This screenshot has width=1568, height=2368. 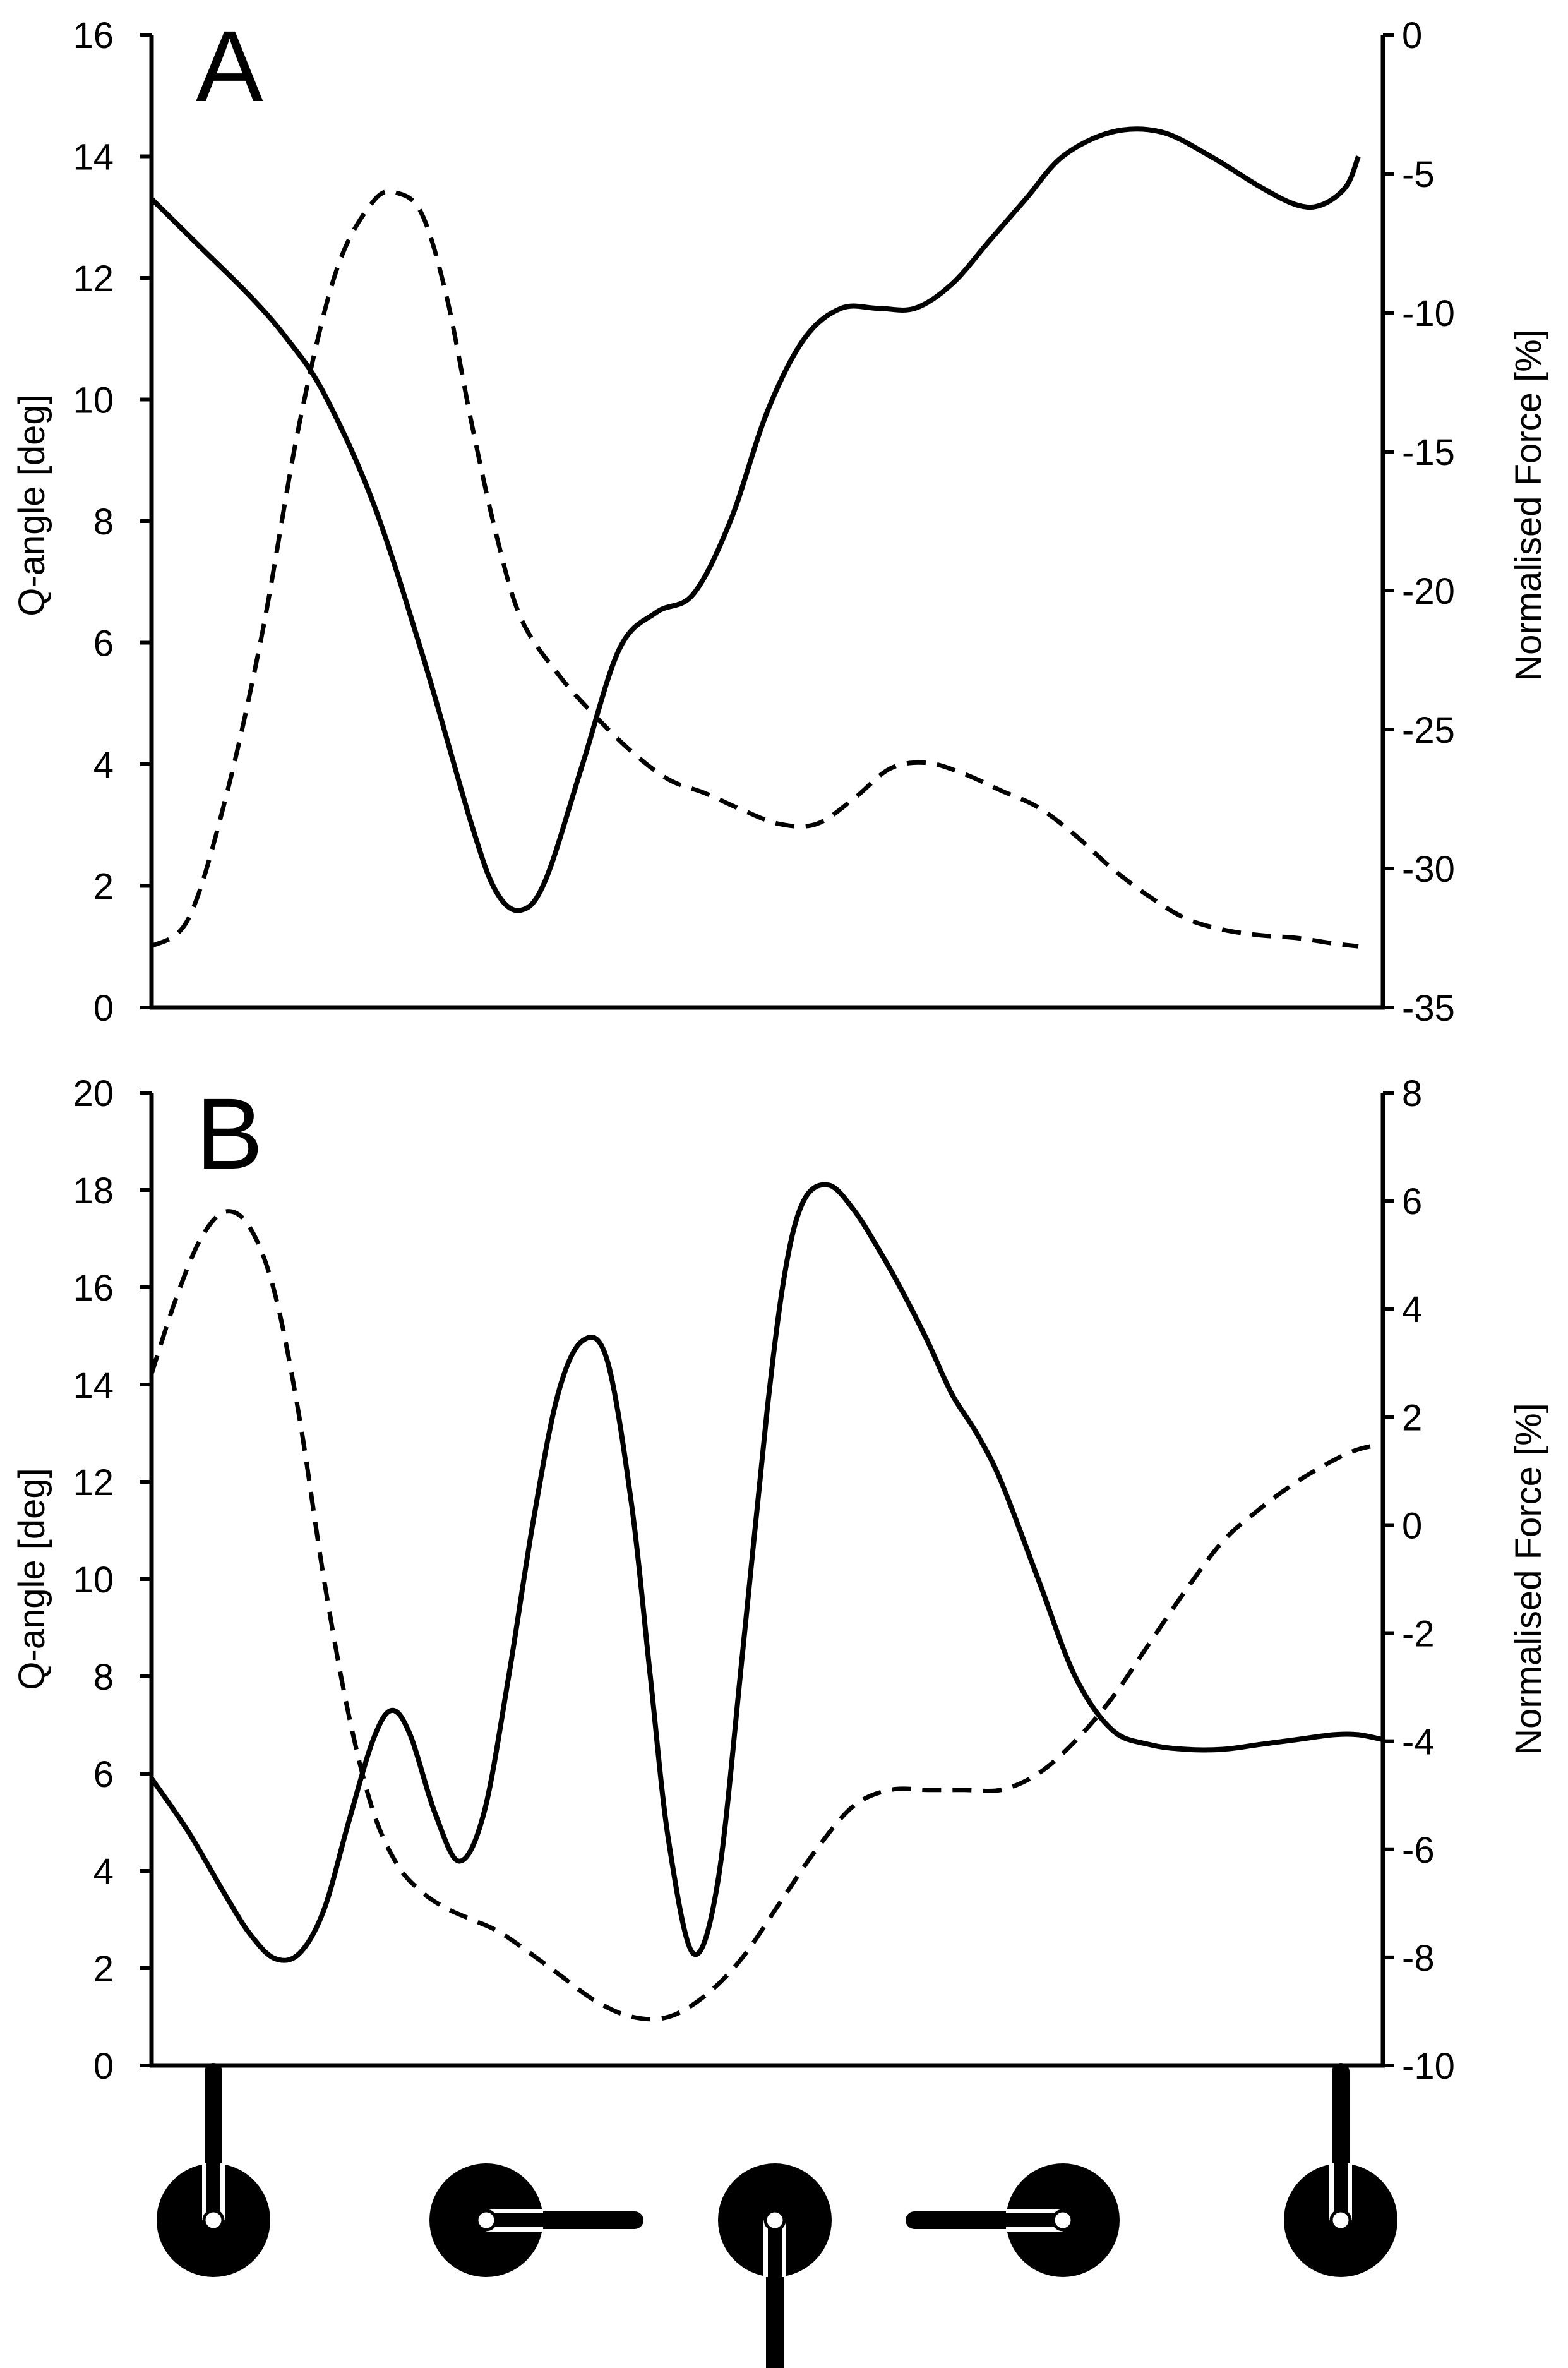 What do you see at coordinates (1429, 591) in the screenshot?
I see `panel-a-right-tick-label: -20` at bounding box center [1429, 591].